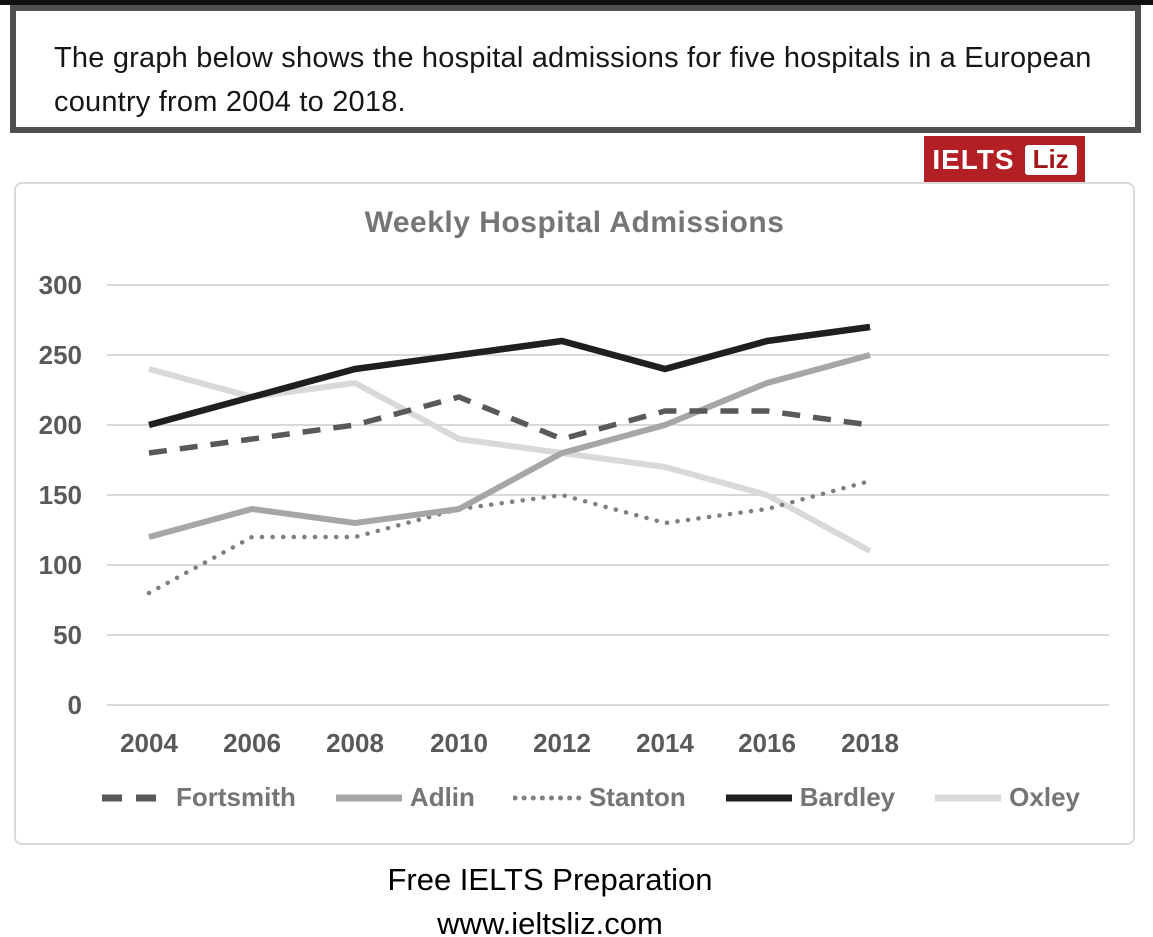 The image size is (1153, 937). I want to click on bardley-solid-line-icon, so click(758, 797).